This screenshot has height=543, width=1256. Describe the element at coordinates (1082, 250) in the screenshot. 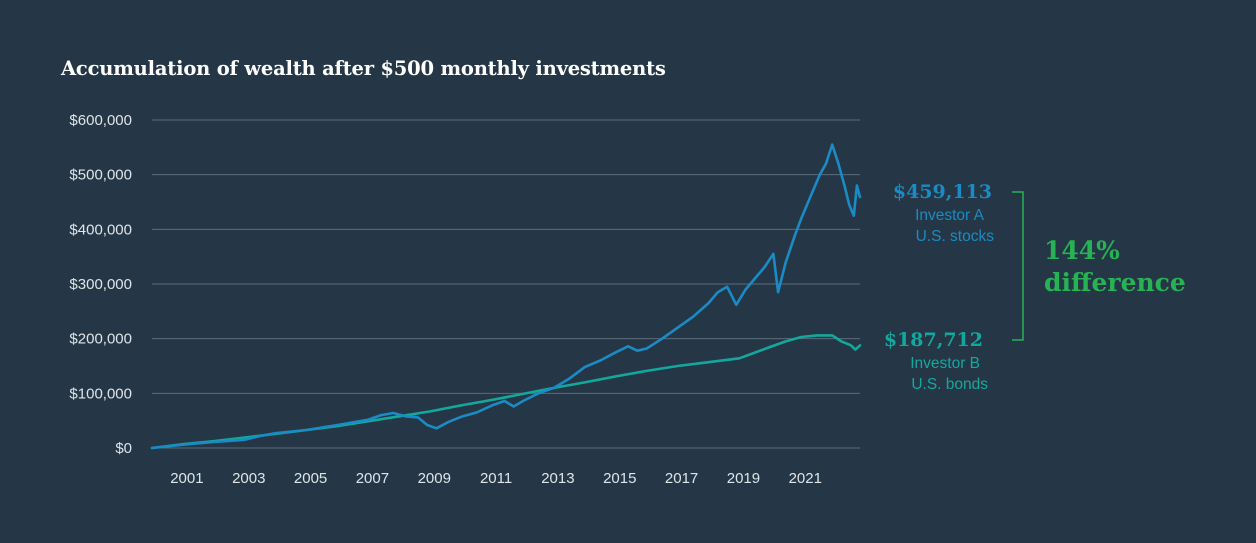

I see `difference-percent: 144%` at that location.